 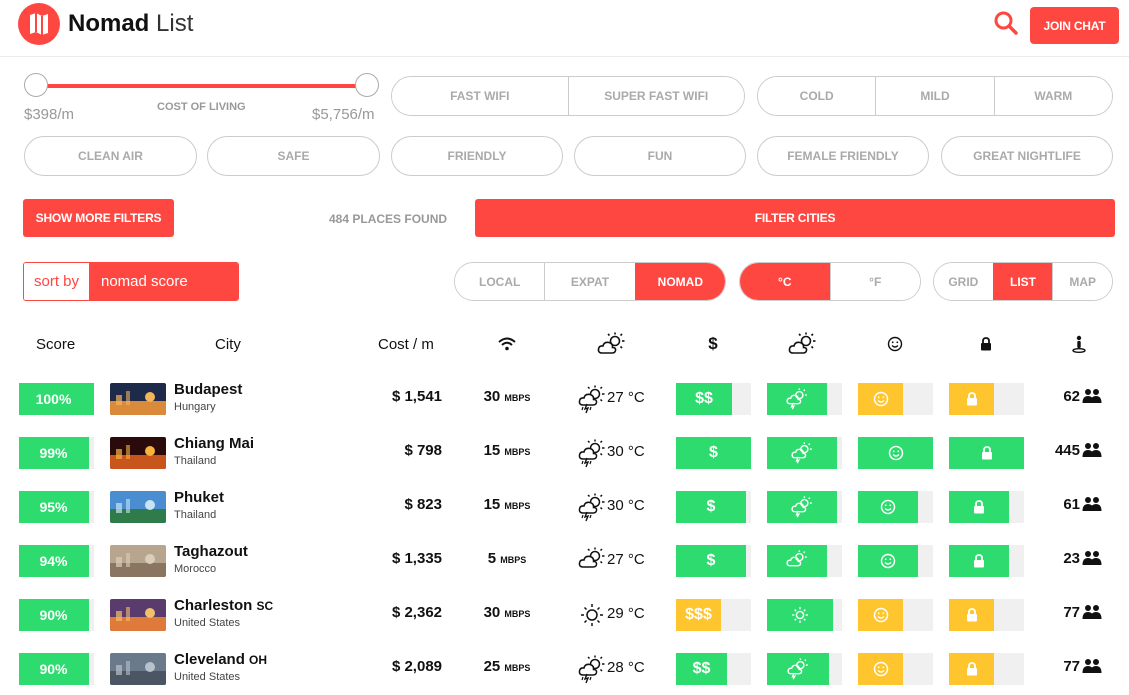 I want to click on slider-min-handle, so click(x=36, y=85).